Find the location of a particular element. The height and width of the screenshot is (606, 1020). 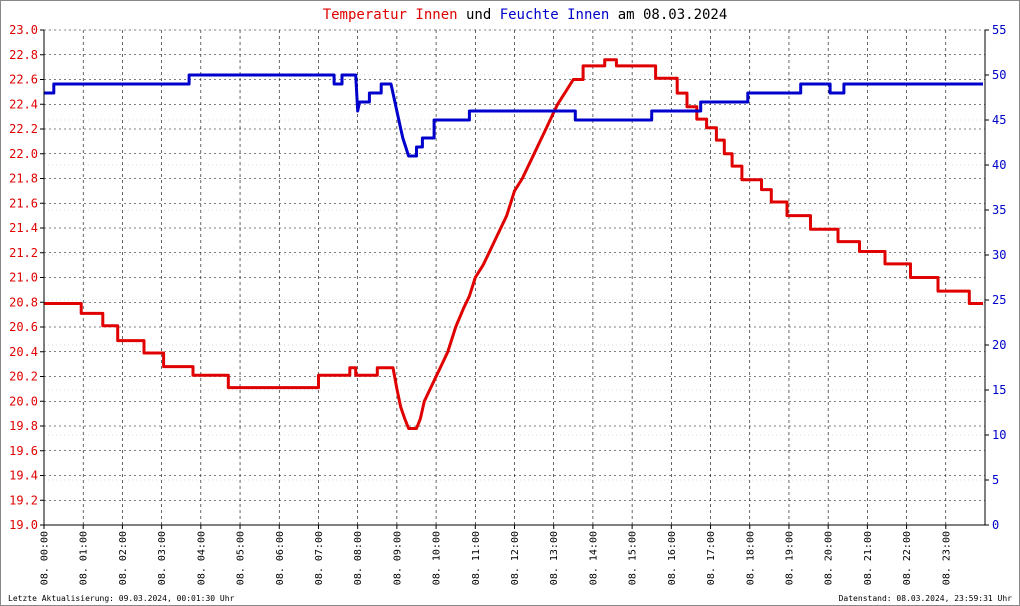

left-tick-label: 21.0 is located at coordinates (23, 278).